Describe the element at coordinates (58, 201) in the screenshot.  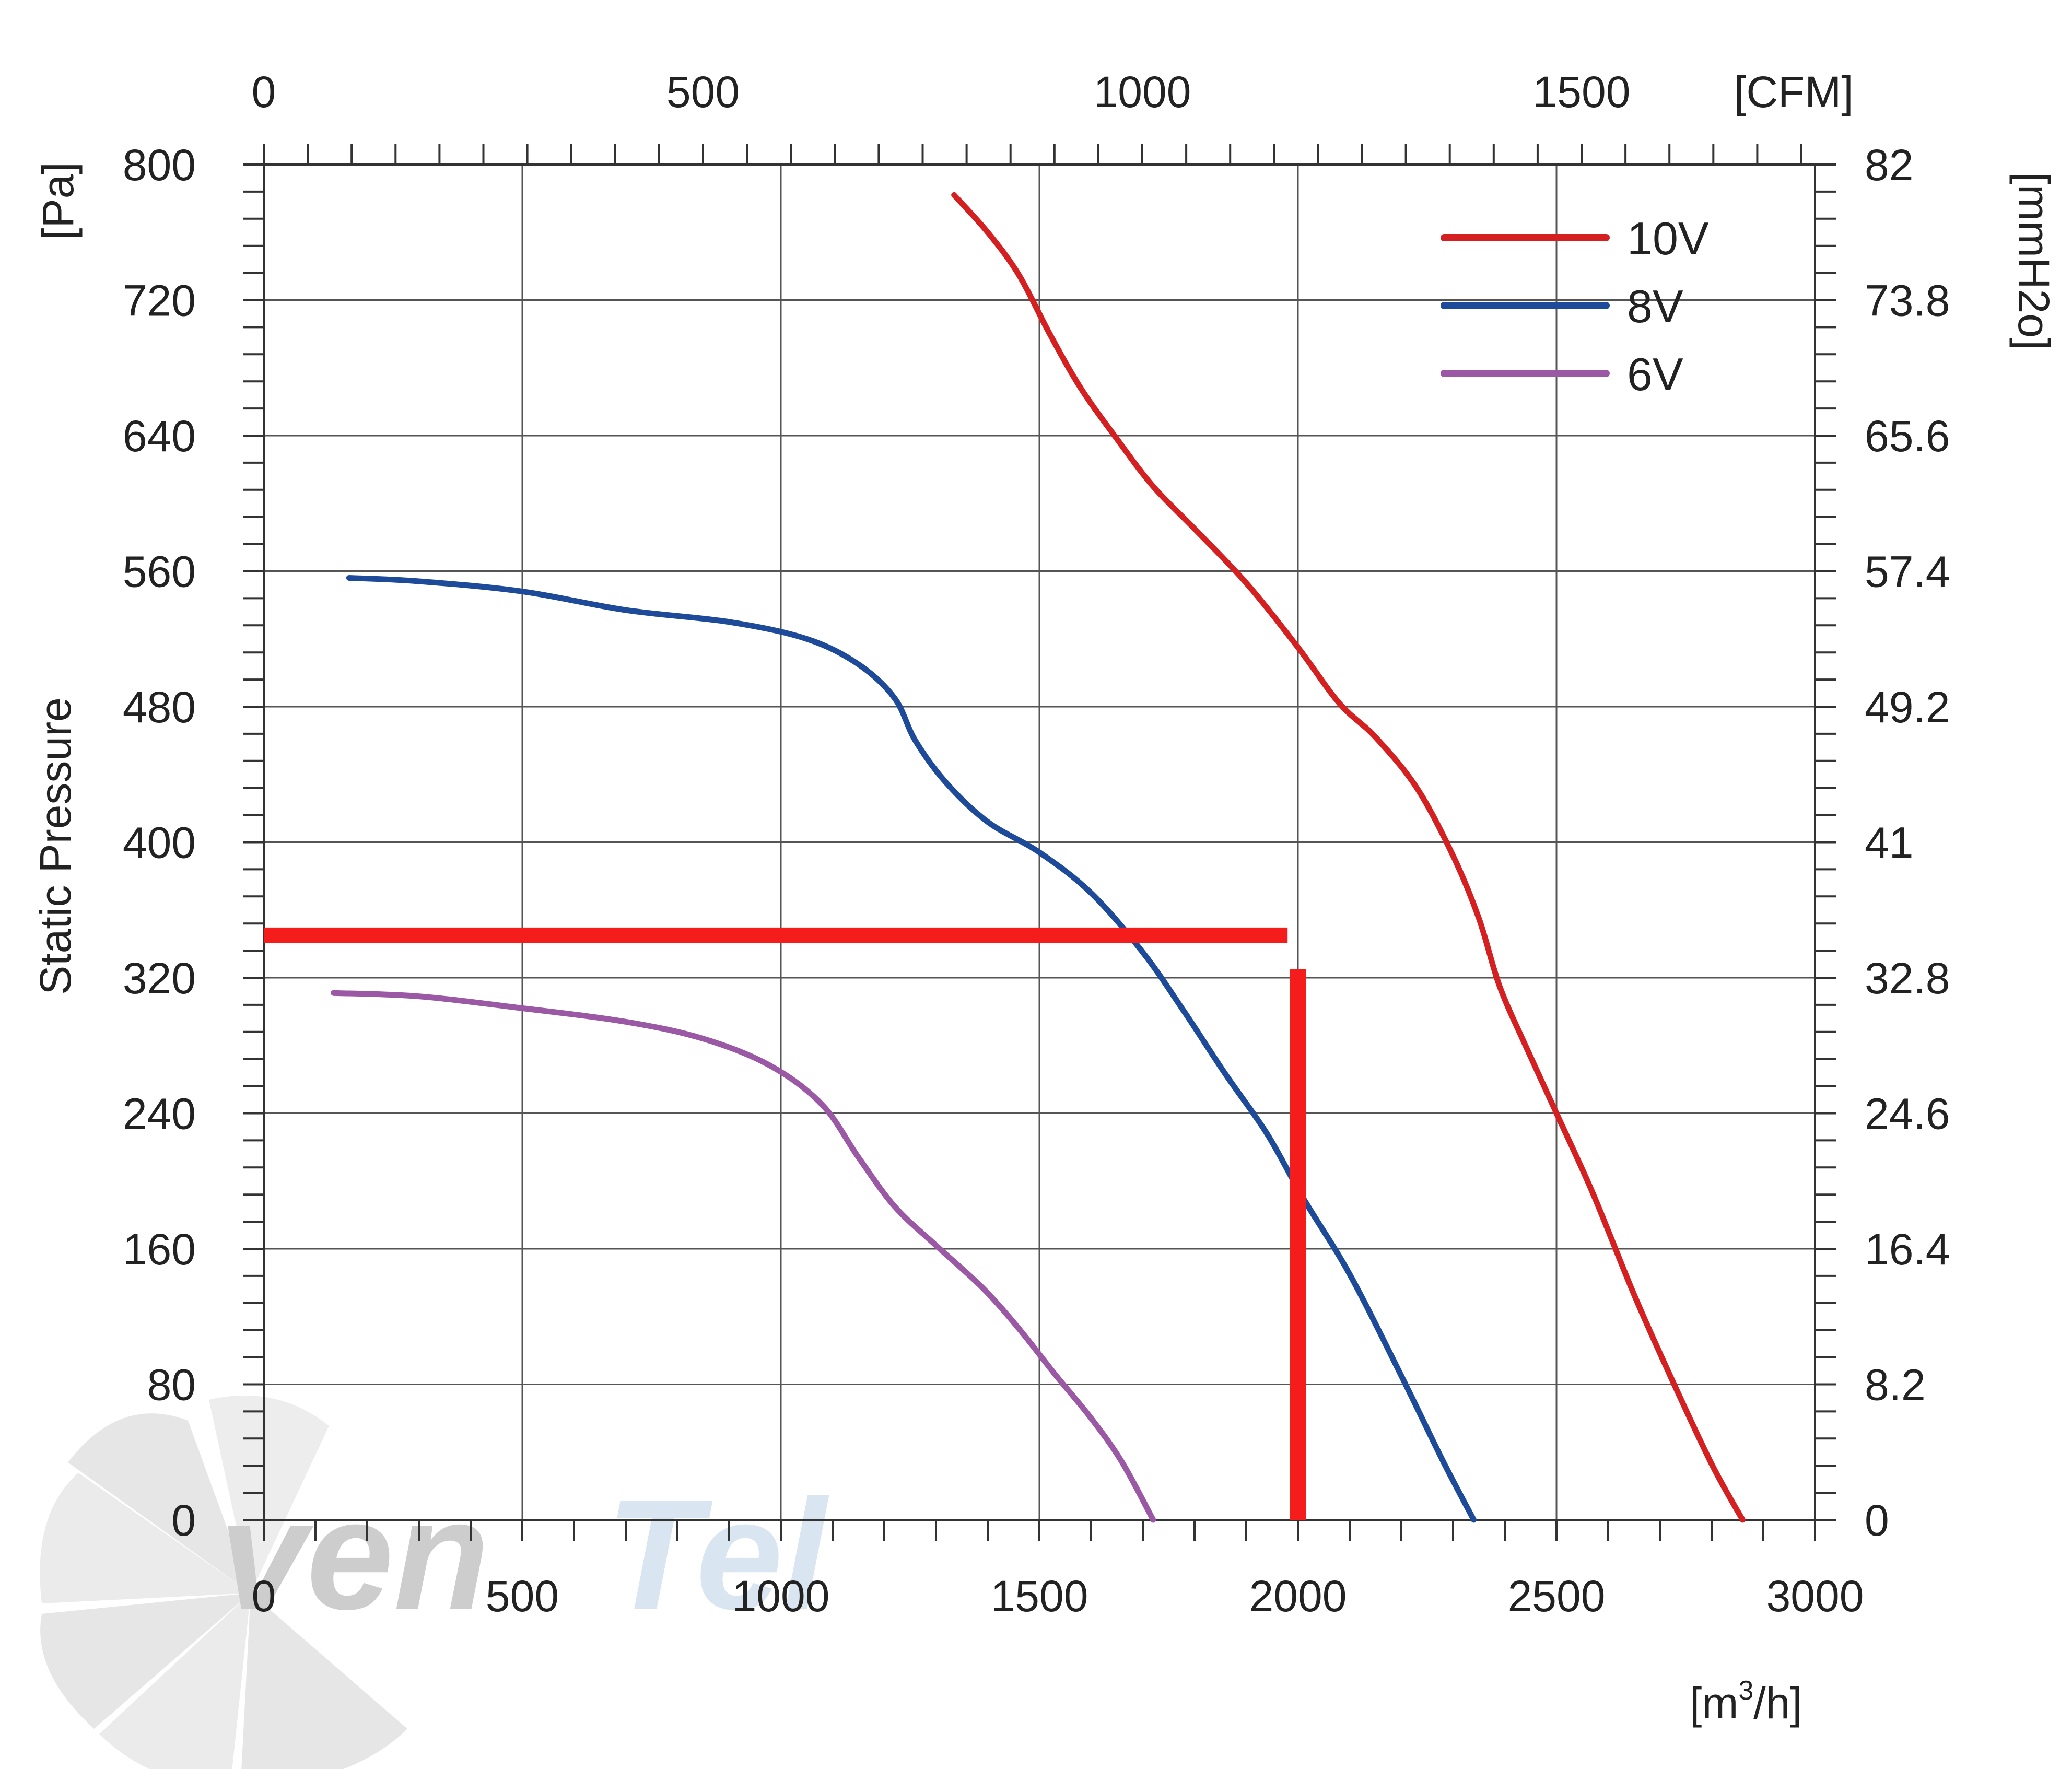
I see `pa-unit-label: [Pa]` at that location.